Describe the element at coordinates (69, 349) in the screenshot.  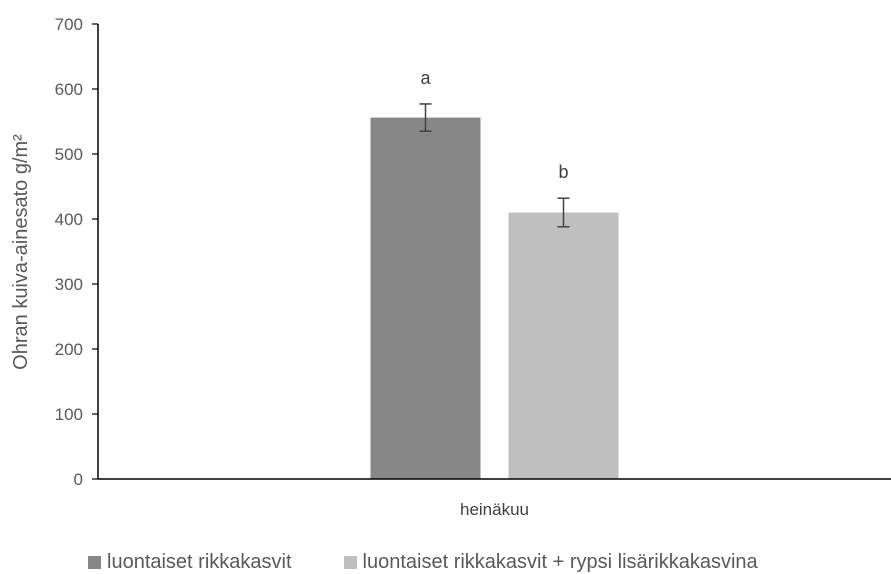
I see `y-tick-label: 200` at that location.